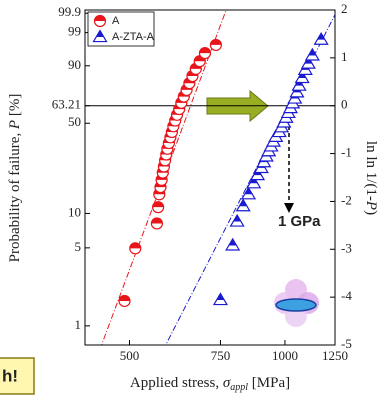 The width and height of the screenshot is (382, 399). Describe the element at coordinates (371, 178) in the screenshot. I see `y2-axis-label: ln ln 1/(1-P)` at that location.